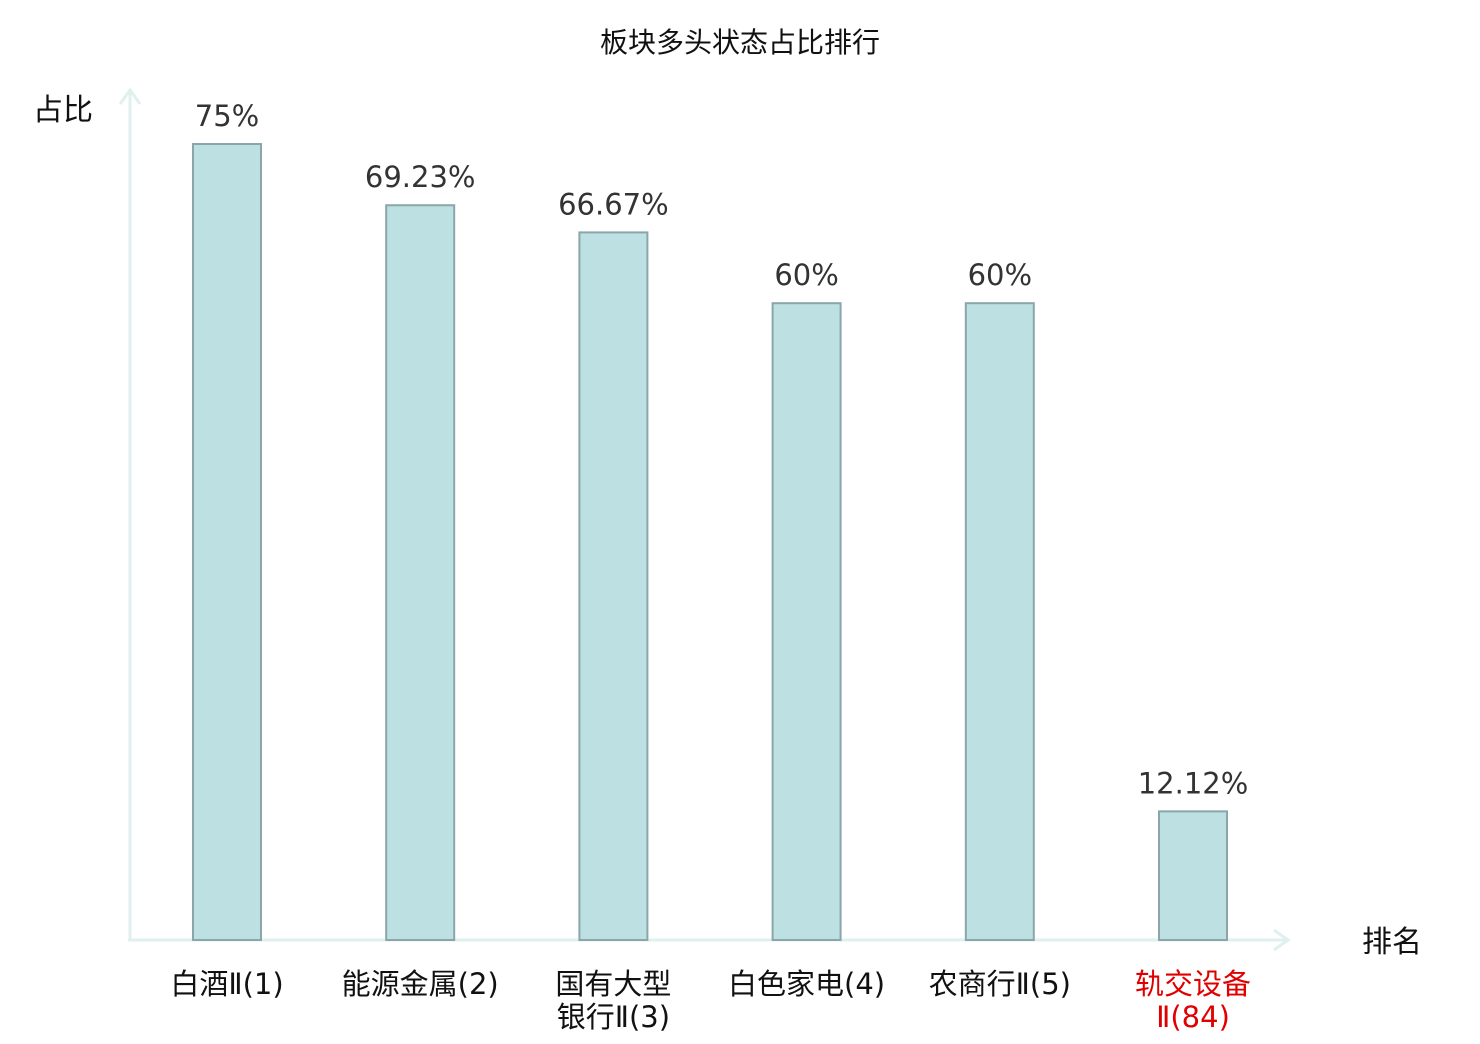  I want to click on value-label-3: 66.67%, so click(613, 204).